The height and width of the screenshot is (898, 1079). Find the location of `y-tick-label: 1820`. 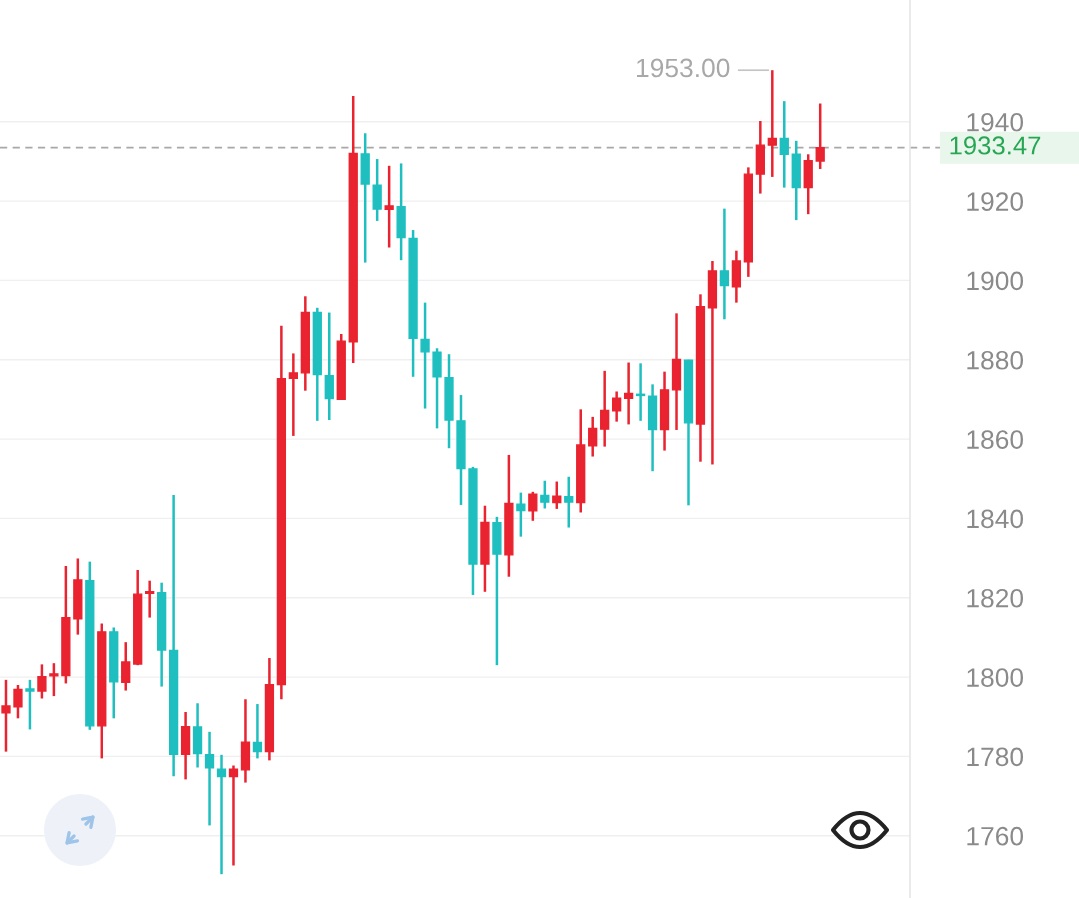

y-tick-label: 1820 is located at coordinates (995, 598).